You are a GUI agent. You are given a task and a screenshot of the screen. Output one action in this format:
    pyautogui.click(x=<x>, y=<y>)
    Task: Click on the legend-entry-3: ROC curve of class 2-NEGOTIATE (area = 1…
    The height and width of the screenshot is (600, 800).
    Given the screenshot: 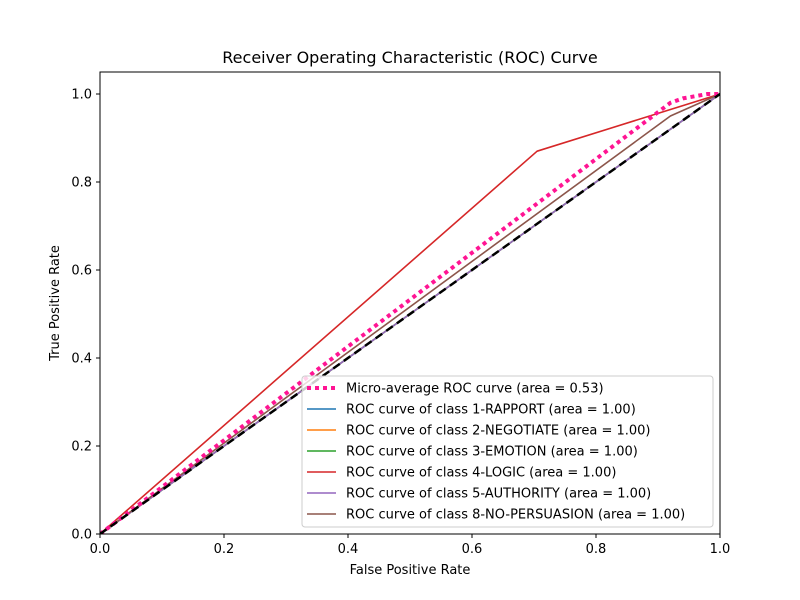 What is the action you would take?
    pyautogui.click(x=498, y=431)
    